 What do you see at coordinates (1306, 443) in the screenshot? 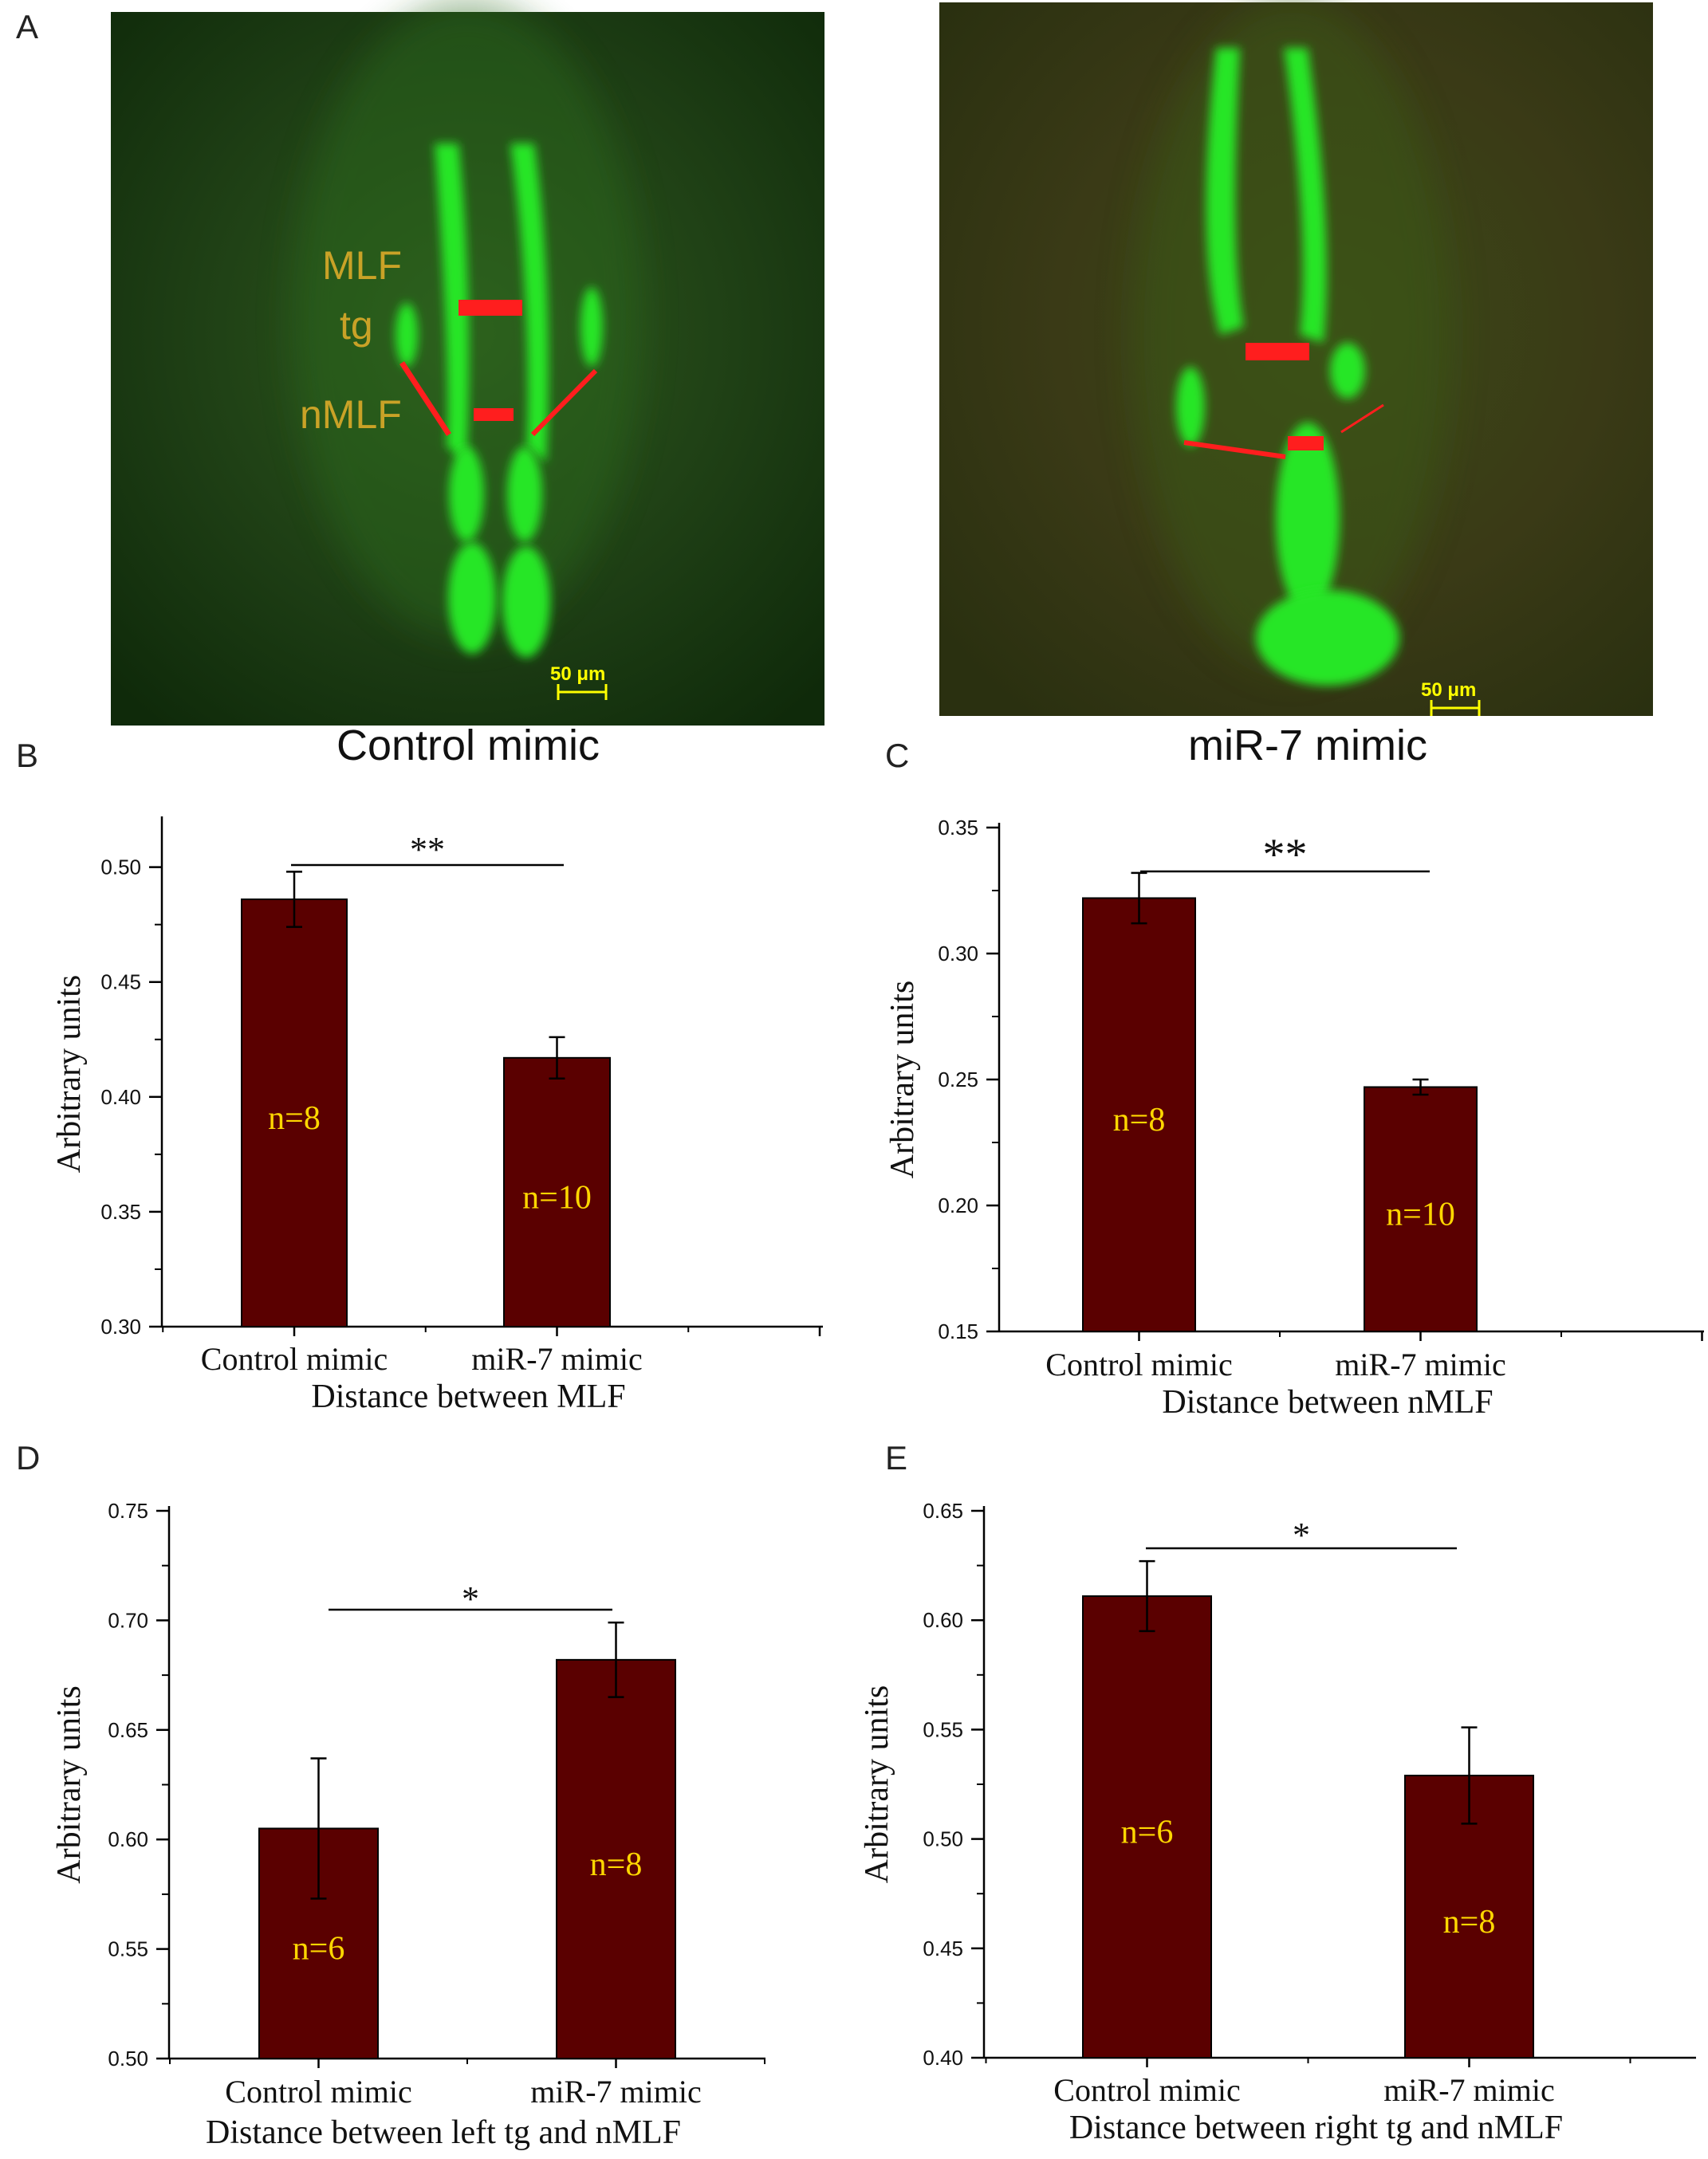
I see `nmlf-marker-mir7` at bounding box center [1306, 443].